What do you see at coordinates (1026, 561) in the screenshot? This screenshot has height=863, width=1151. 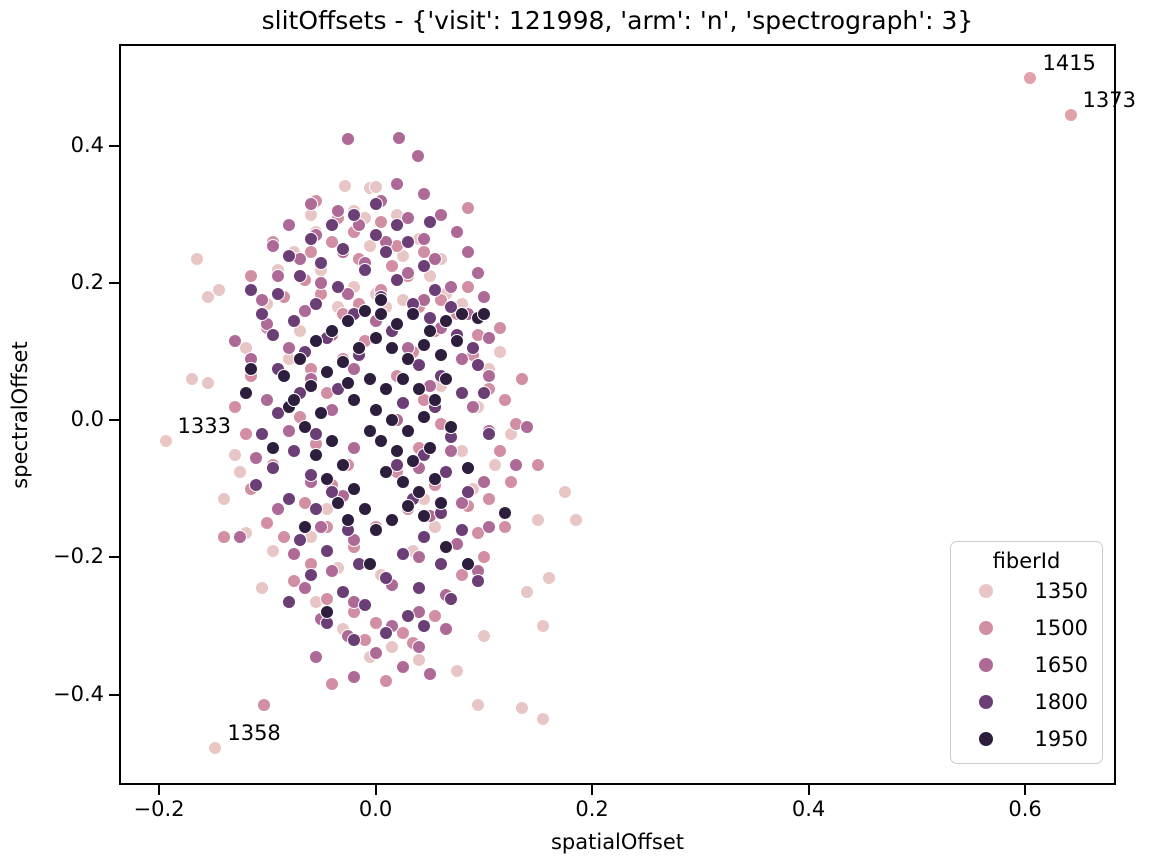 I see `legend-title: fiberId` at bounding box center [1026, 561].